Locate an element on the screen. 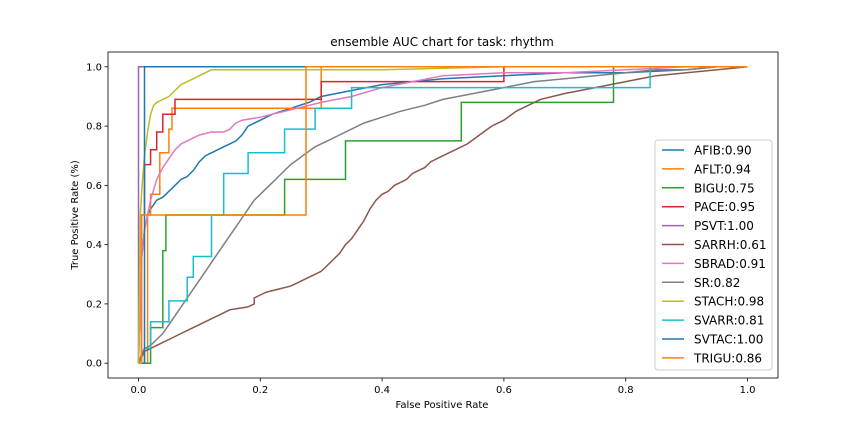 The width and height of the screenshot is (864, 432). legend-label-stach: STACH:0.98 is located at coordinates (729, 302).